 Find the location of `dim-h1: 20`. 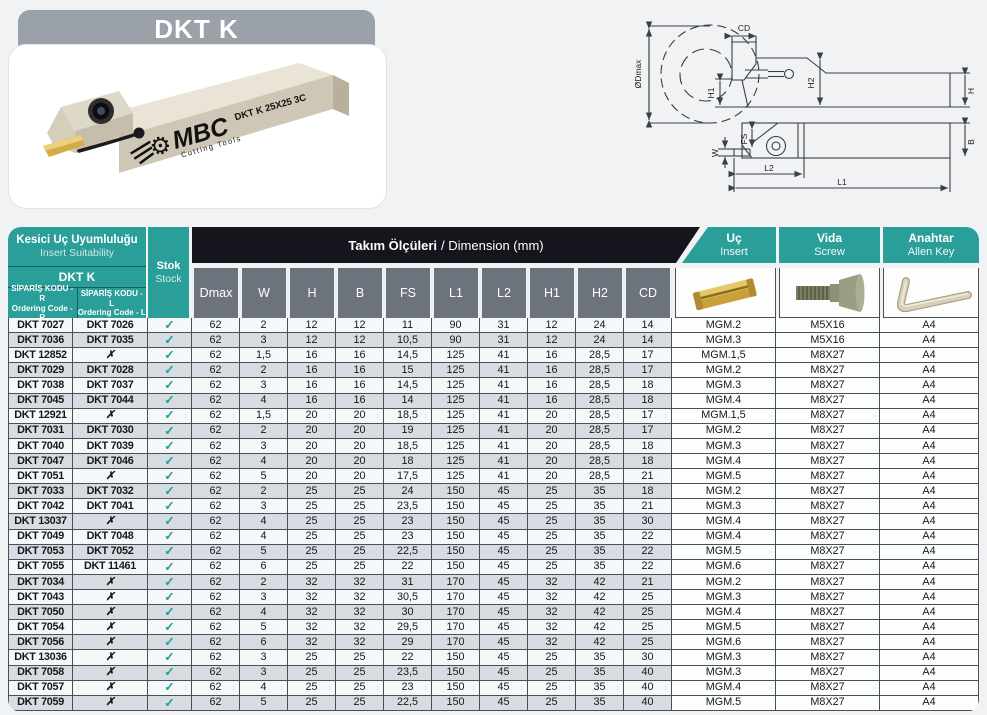

dim-h1: 20 is located at coordinates (552, 416).